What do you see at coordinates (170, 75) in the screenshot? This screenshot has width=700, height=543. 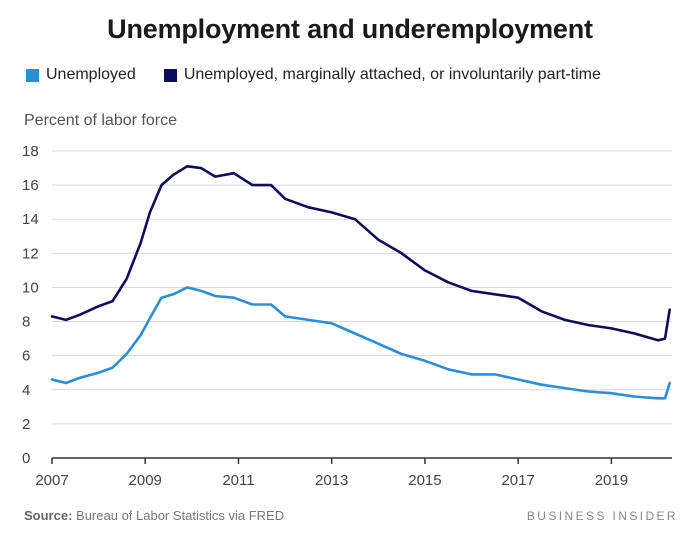 I see `legend-swatch-u6` at bounding box center [170, 75].